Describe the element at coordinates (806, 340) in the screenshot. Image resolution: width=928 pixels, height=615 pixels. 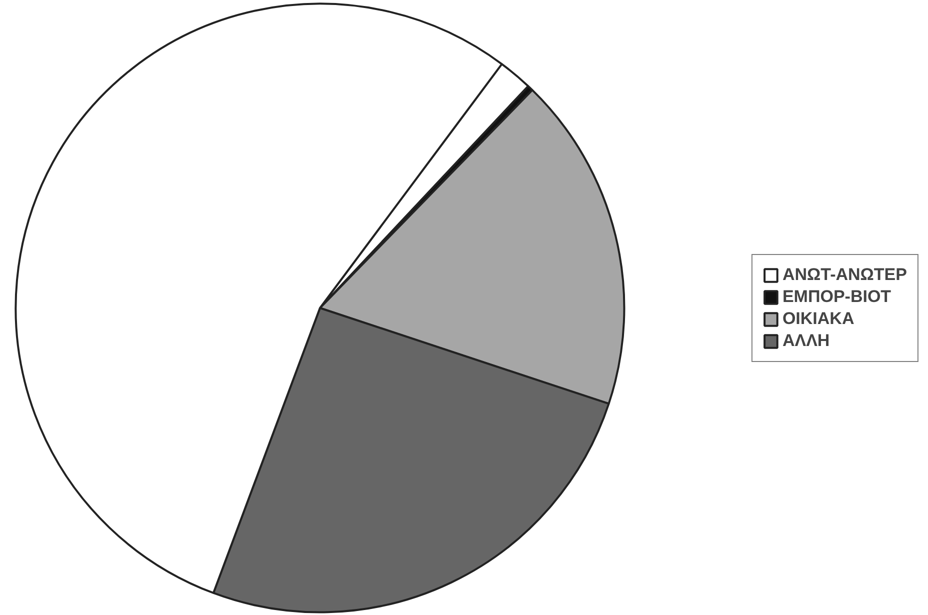
I see `legend-label: ΑΛΛΗ` at that location.